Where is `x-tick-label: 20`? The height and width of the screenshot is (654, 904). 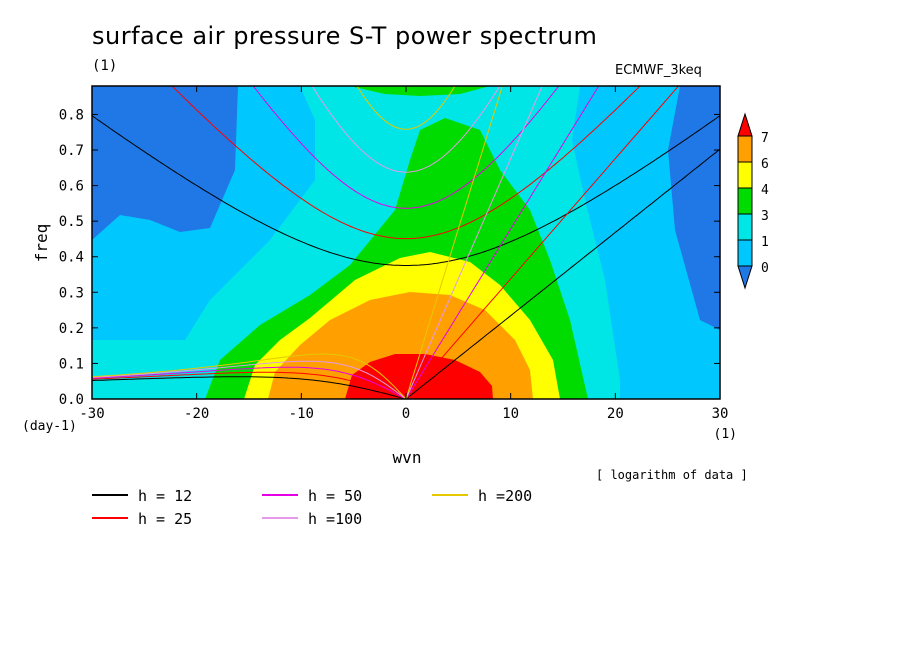 x-tick-label: 20 is located at coordinates (615, 414).